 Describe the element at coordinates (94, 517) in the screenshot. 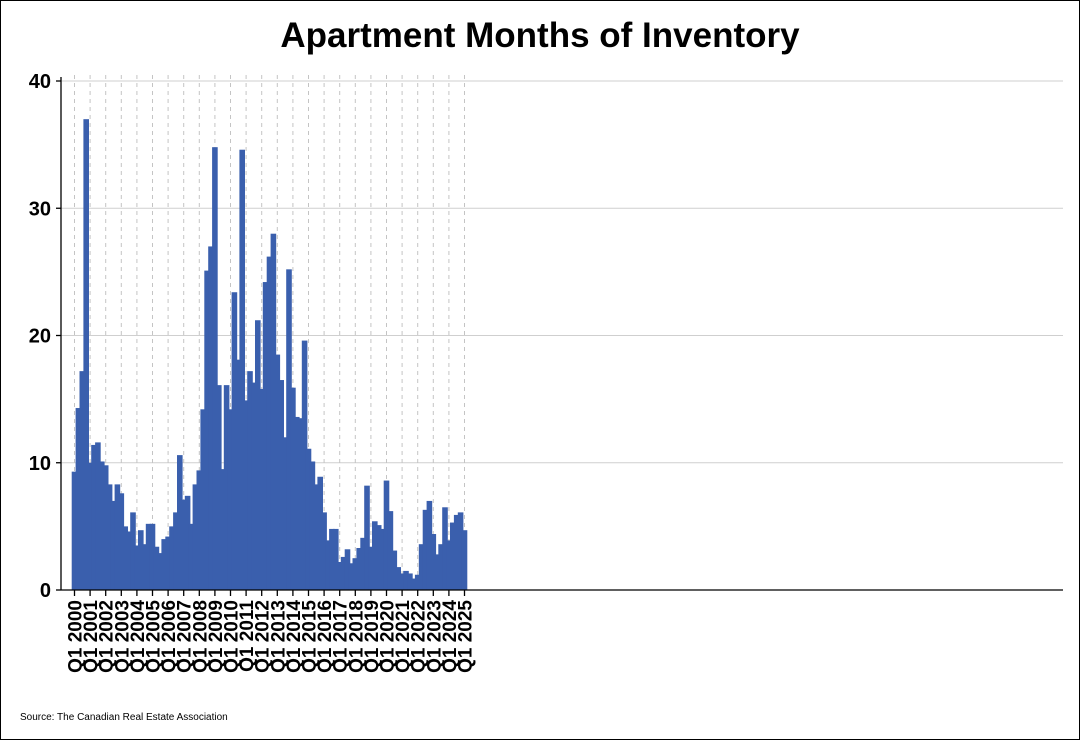

I see `bar: Q2 2001: 11.4` at that location.